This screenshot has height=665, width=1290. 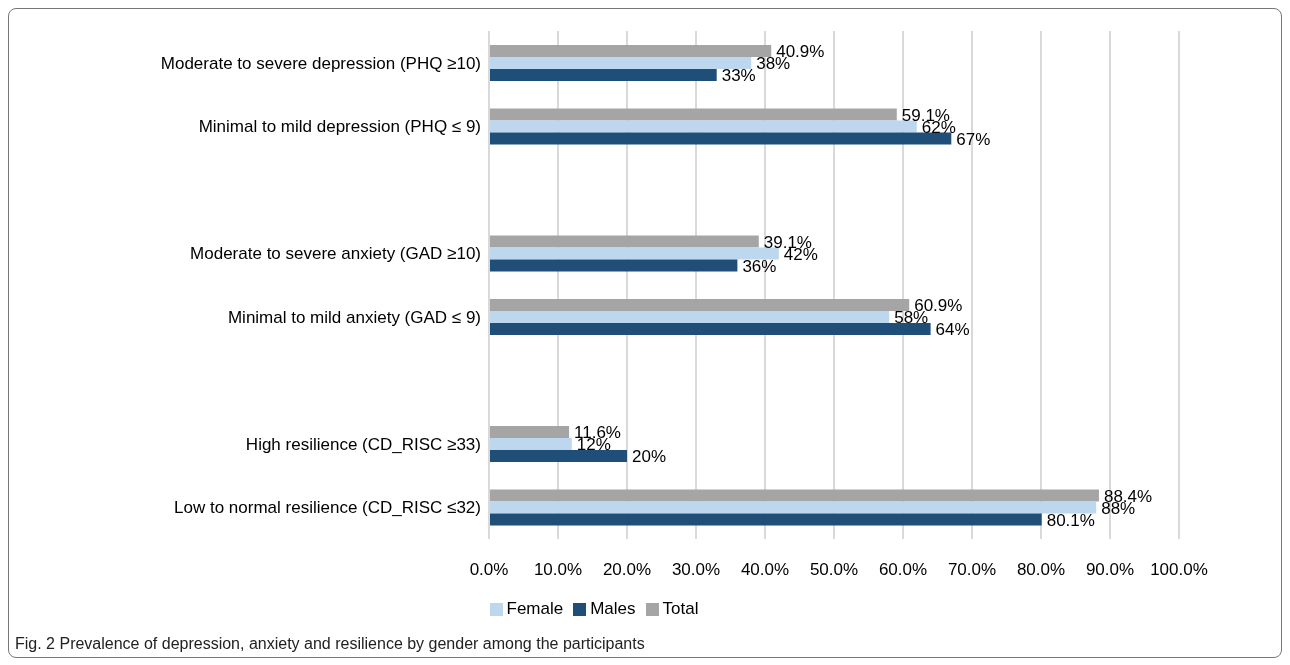 What do you see at coordinates (354, 317) in the screenshot?
I see `y-tick-label: Minimal to mild anxiety (GAD ≤ 9)` at bounding box center [354, 317].